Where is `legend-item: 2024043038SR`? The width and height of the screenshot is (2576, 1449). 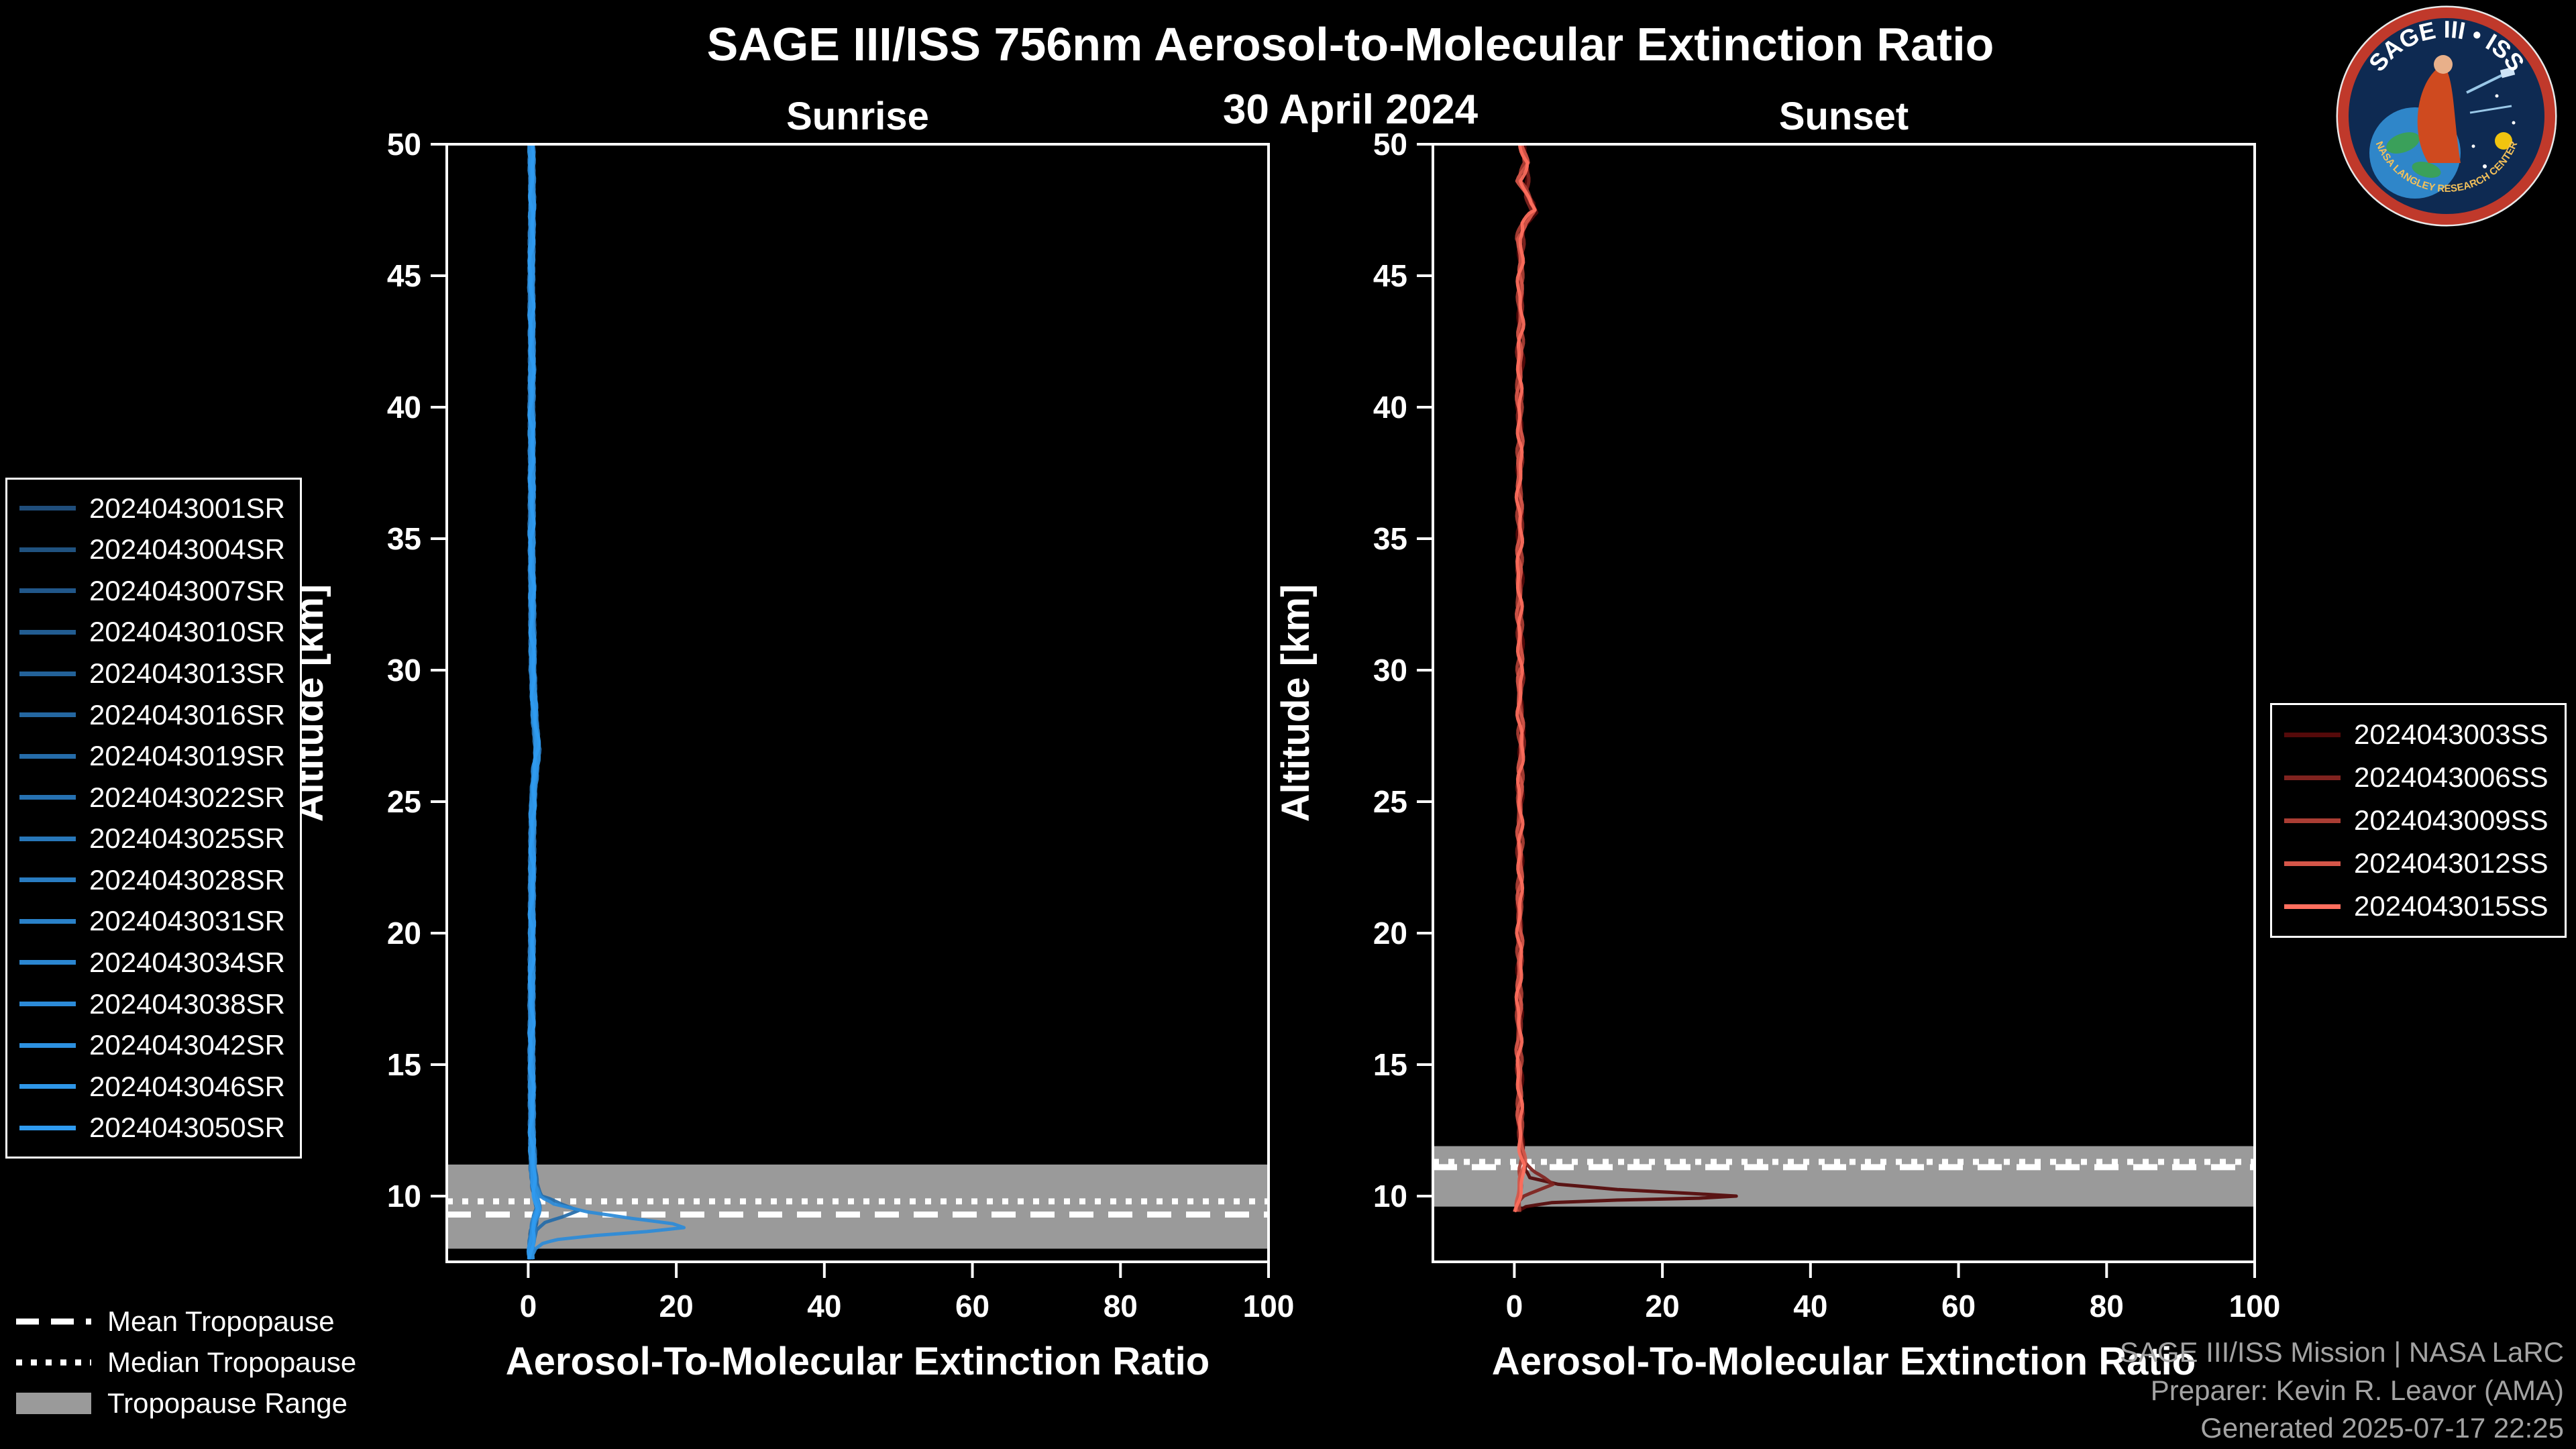
legend-item: 2024043038SR is located at coordinates (153, 1004).